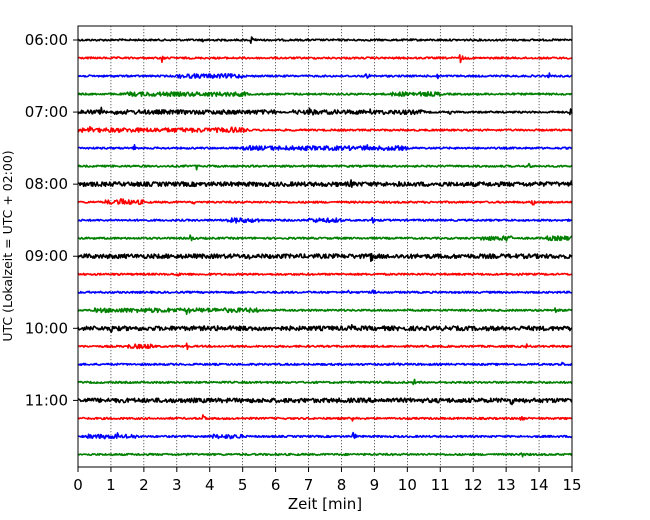 This screenshot has height=520, width=650. What do you see at coordinates (46, 328) in the screenshot?
I see `y-tick-label-1000: 10:00` at bounding box center [46, 328].